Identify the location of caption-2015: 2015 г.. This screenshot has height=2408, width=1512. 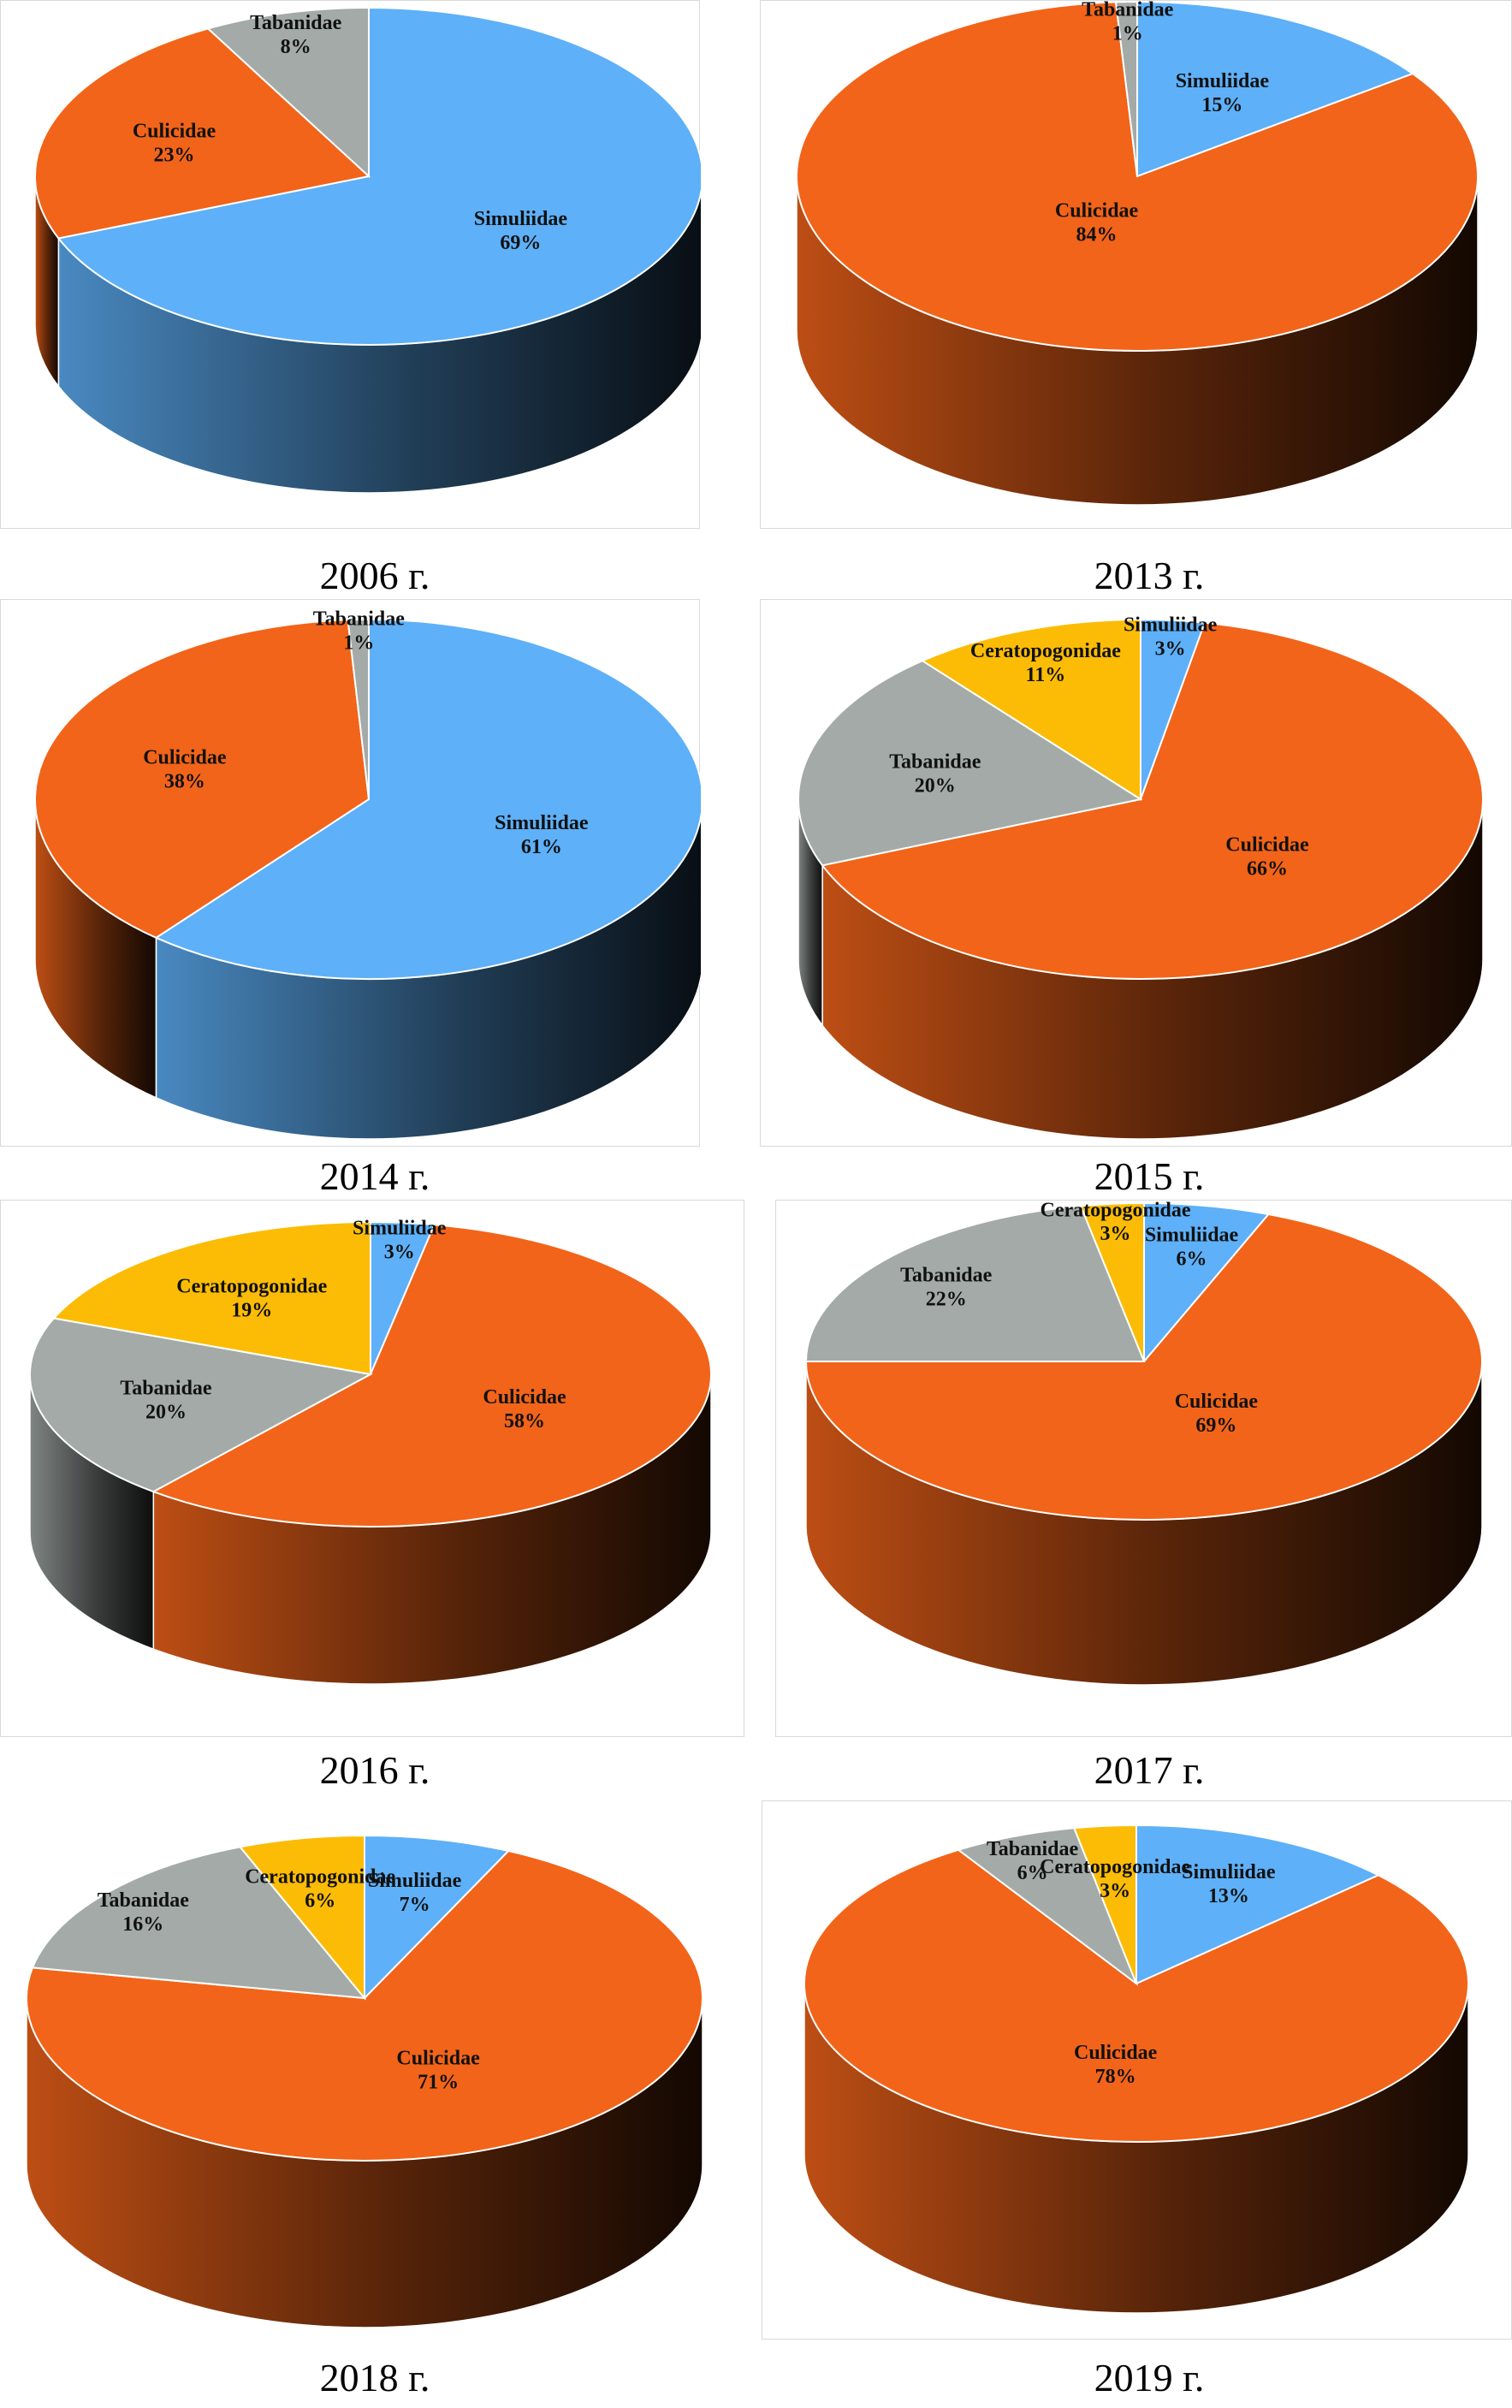
(1149, 1176).